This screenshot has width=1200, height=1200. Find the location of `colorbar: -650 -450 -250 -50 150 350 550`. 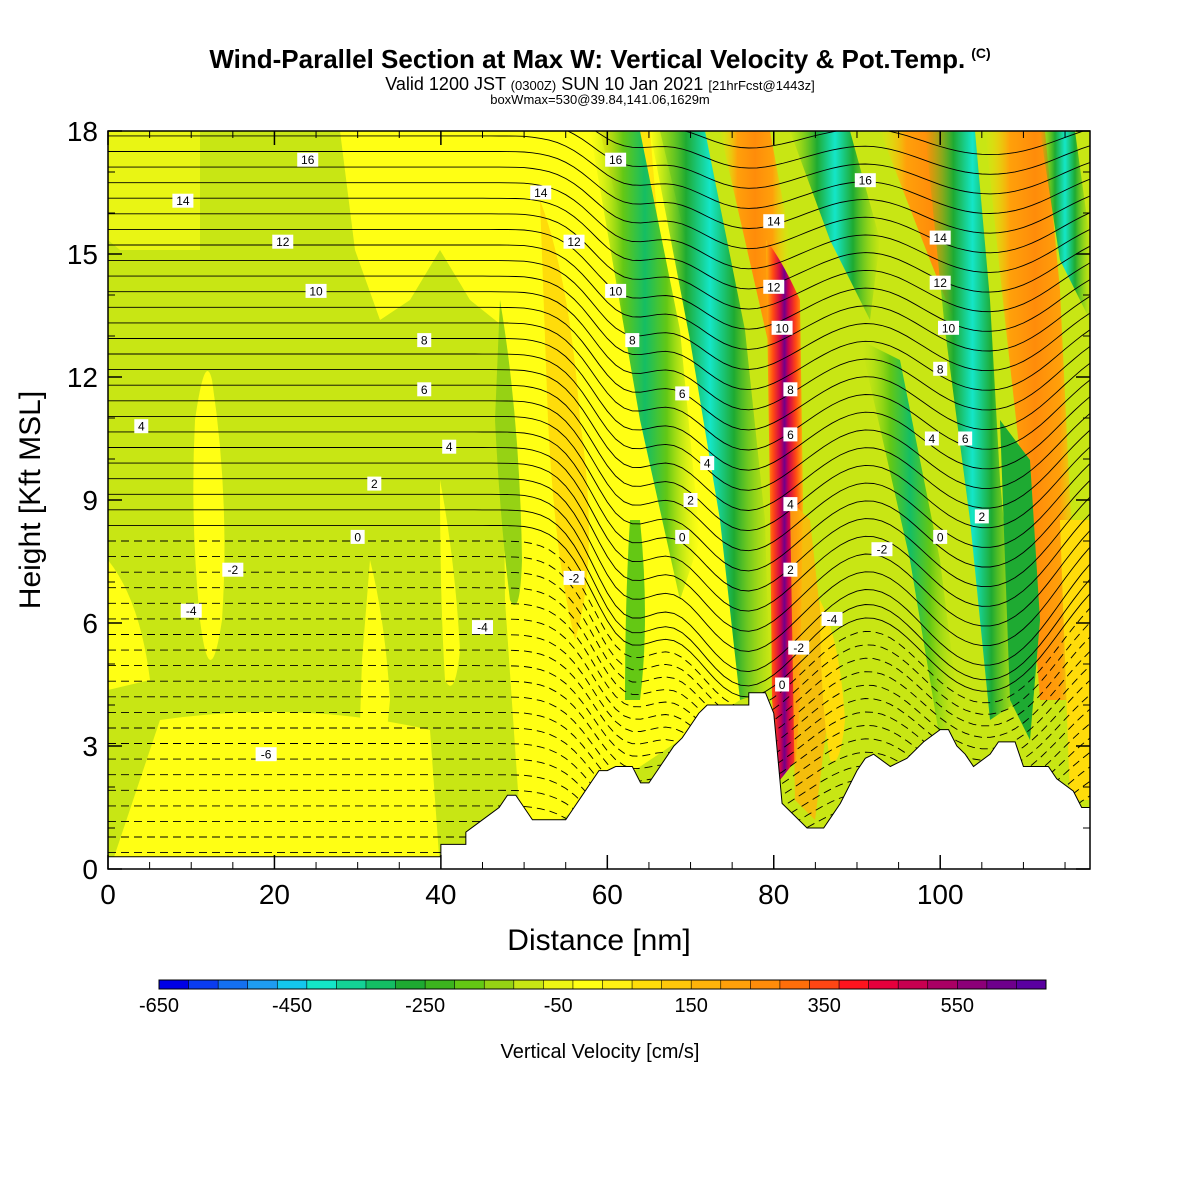

colorbar: -650 -450 -250 -50 150 350 550 is located at coordinates (593, 998).